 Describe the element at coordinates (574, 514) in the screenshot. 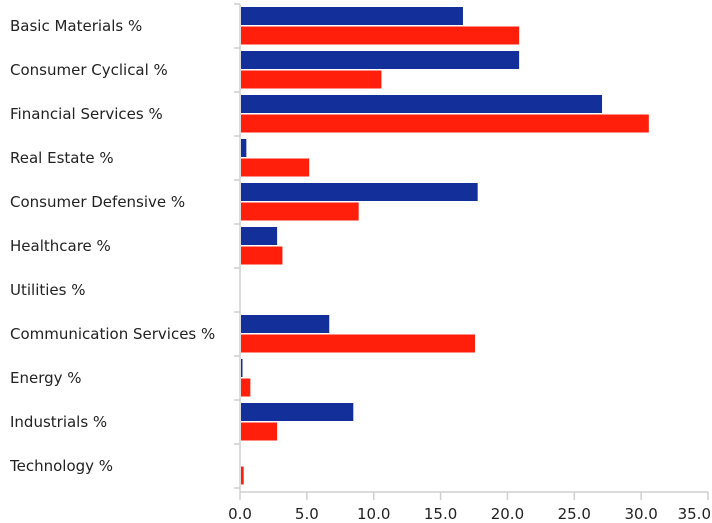

I see `x-tick-label: 25.0` at that location.